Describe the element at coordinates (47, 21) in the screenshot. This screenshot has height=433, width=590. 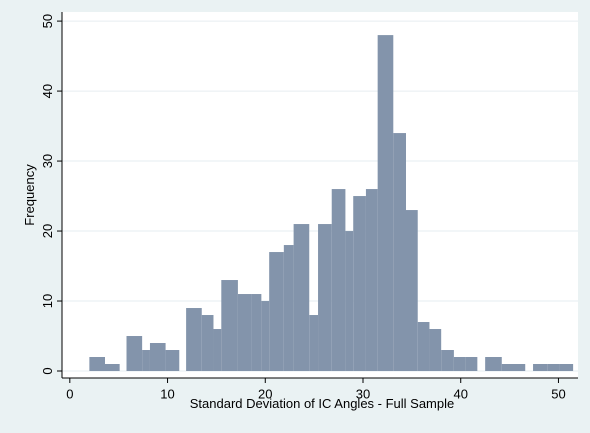
I see `y-tick-label: 50` at that location.